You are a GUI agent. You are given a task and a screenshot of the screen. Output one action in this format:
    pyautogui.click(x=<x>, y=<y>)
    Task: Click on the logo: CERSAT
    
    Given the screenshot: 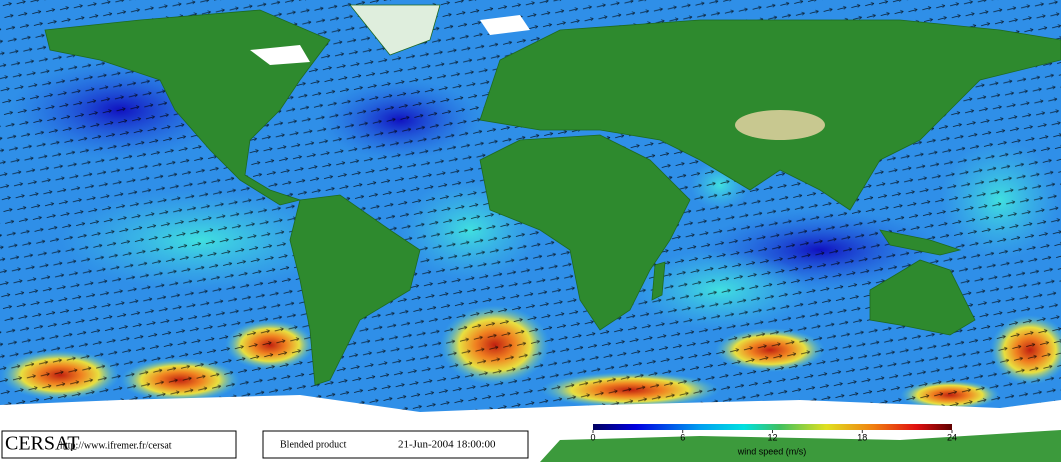 What is the action you would take?
    pyautogui.click(x=42, y=444)
    